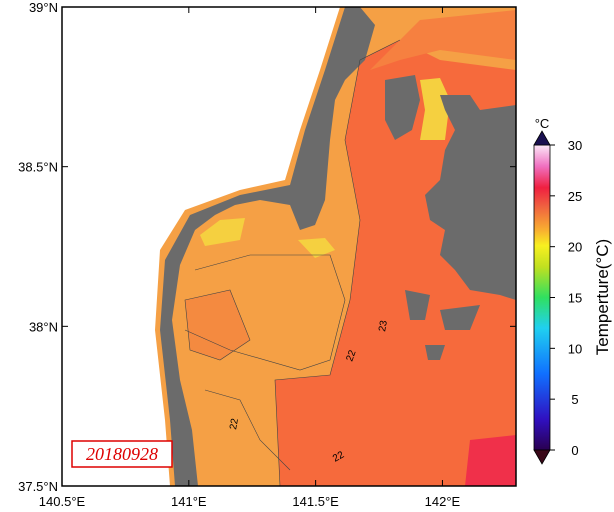 Image resolution: width=614 pixels, height=512 pixels. I want to click on date-box, so click(122, 454).